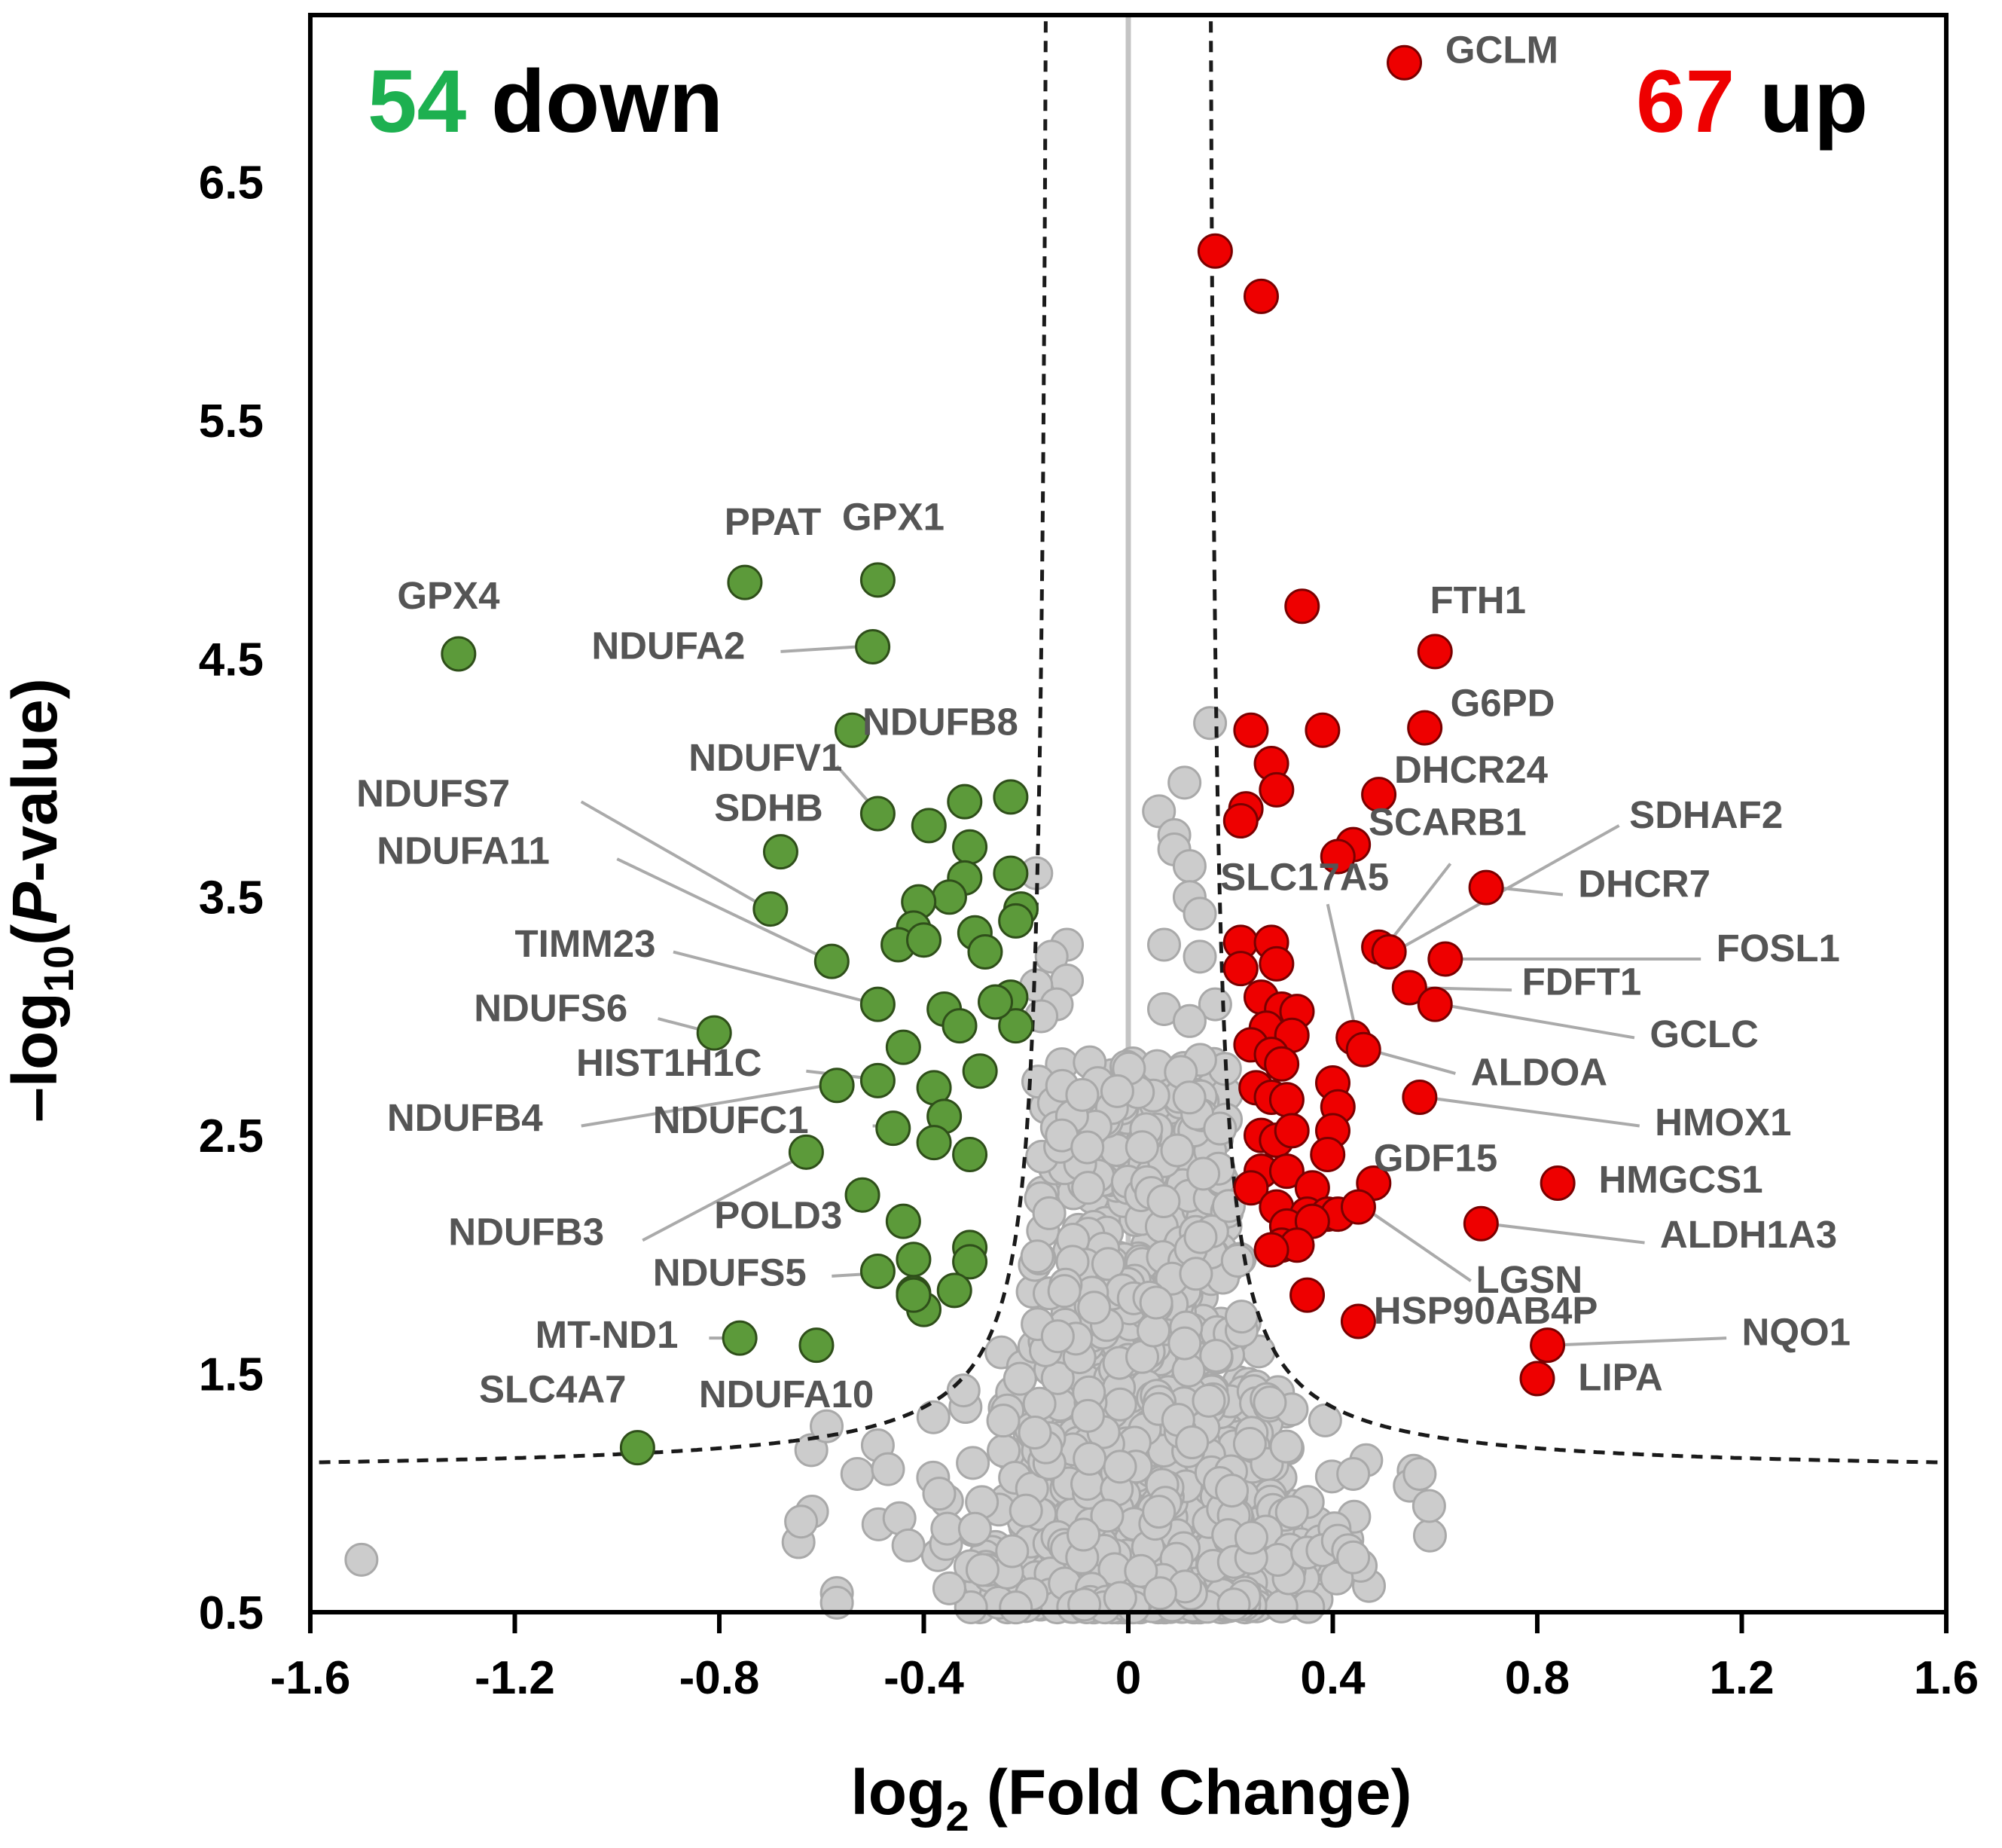 This screenshot has height=1848, width=2002. I want to click on x-tick-label: -1.6, so click(310, 1678).